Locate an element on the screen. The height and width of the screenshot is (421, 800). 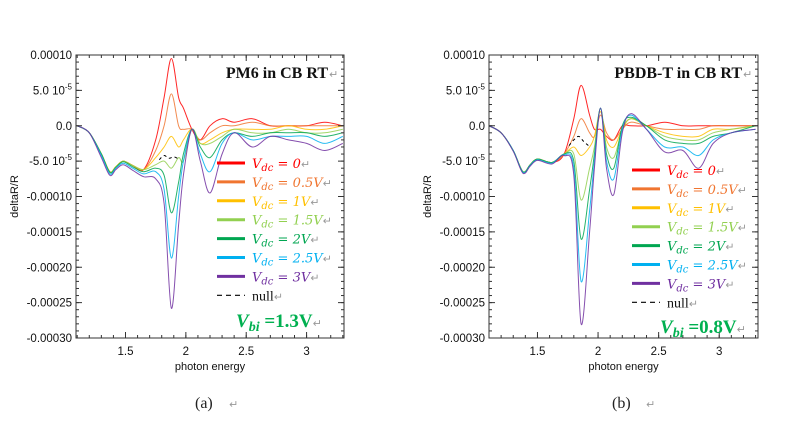
legend-item: Vdc = 2.5V↵ is located at coordinates (274, 260).